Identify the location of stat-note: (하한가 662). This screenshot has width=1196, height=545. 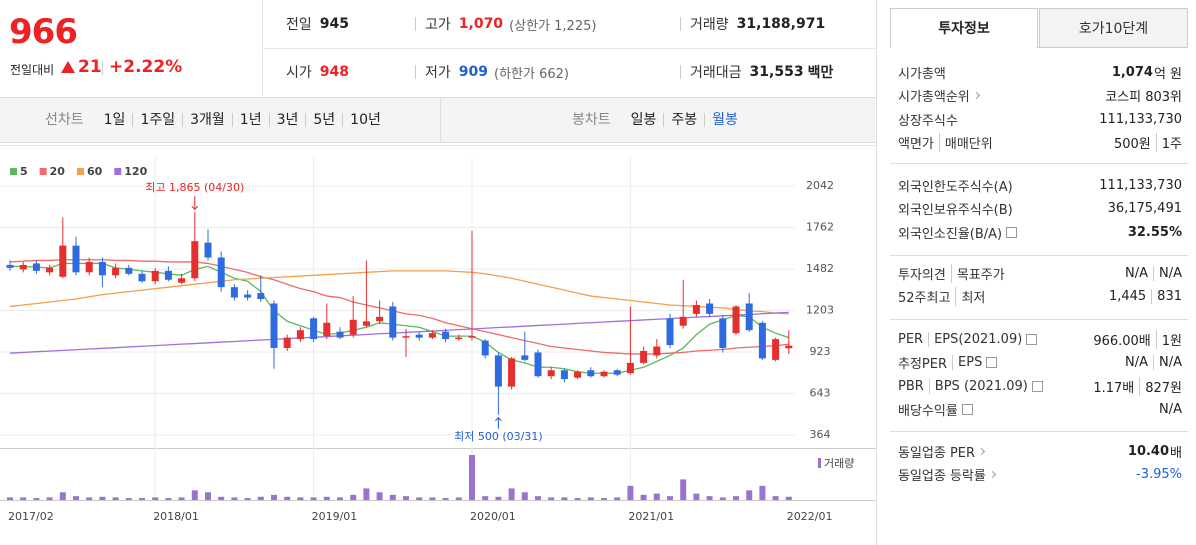
(531, 74).